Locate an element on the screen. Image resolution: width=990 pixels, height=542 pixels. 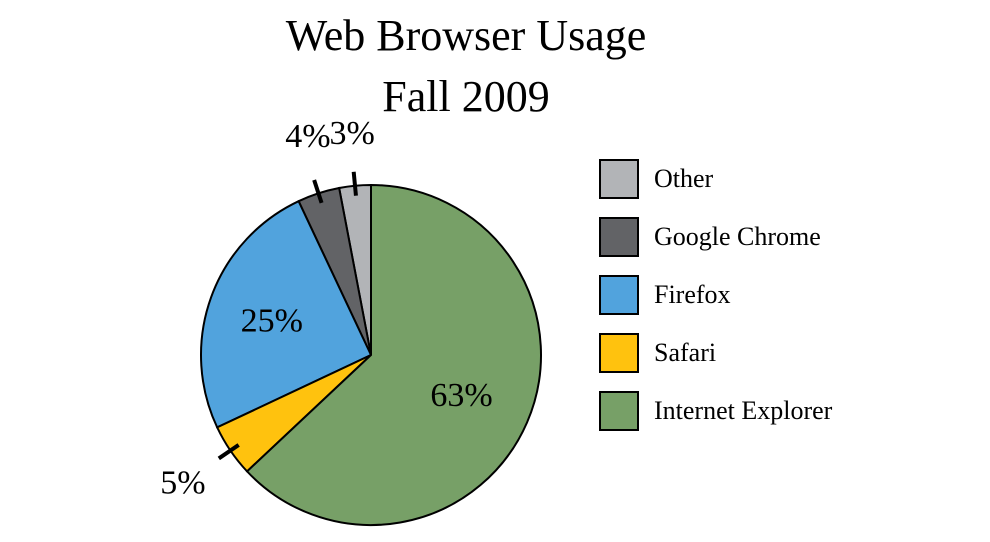
slice-label-firefox: 25% is located at coordinates (272, 320).